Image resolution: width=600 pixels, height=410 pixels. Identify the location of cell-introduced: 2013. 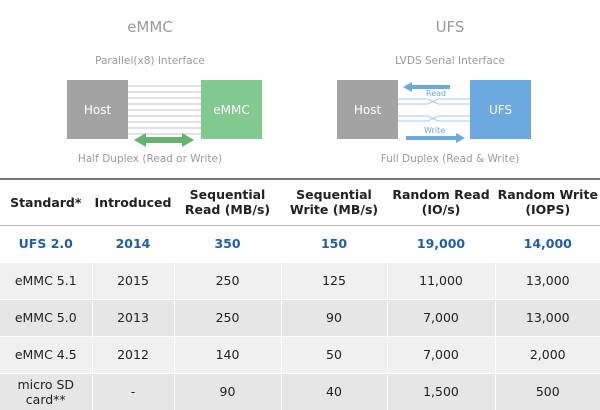
(132, 317).